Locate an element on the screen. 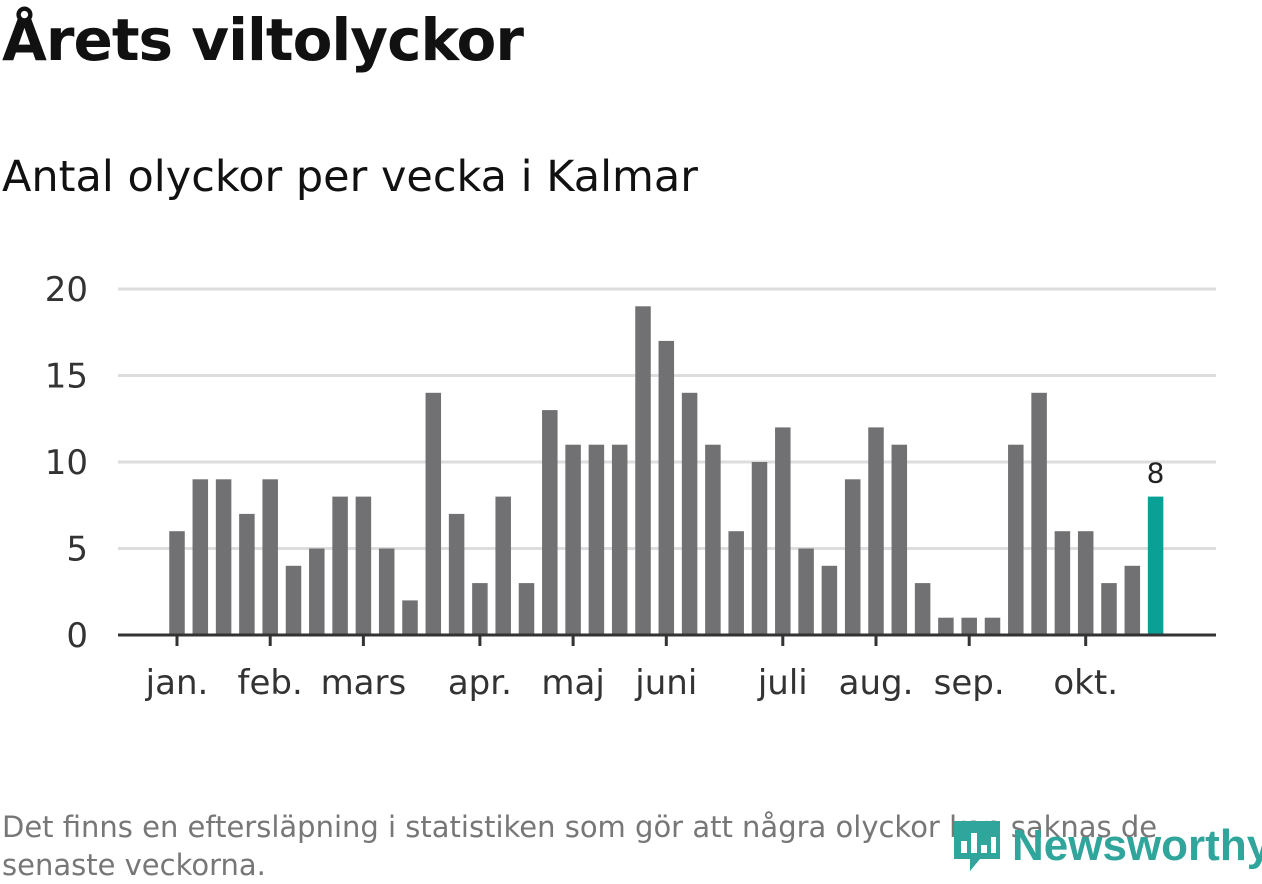 Image resolution: width=1262 pixels, height=884 pixels. brand-logo: Newsworthy is located at coordinates (1106, 846).